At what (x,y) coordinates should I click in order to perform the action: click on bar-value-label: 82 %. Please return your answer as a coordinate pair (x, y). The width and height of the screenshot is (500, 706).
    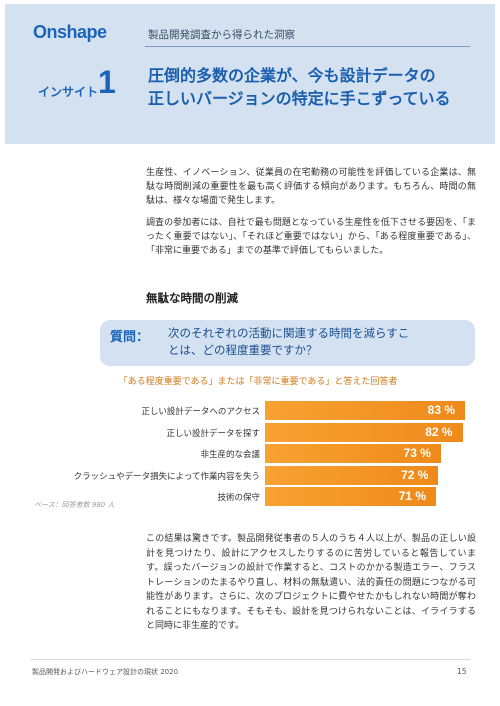
    Looking at the image, I should click on (439, 431).